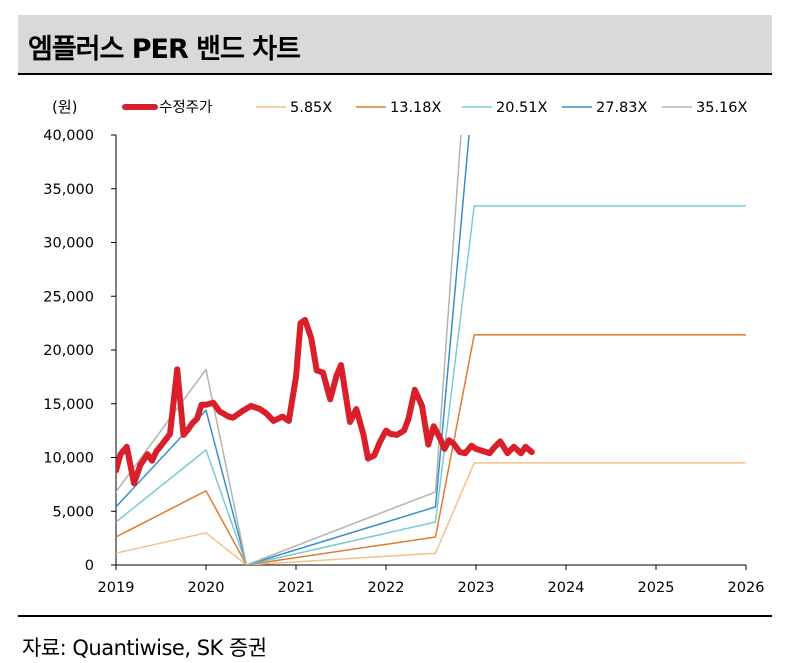 The height and width of the screenshot is (663, 788). What do you see at coordinates (722, 108) in the screenshot?
I see `legend-label: 35.16X` at bounding box center [722, 108].